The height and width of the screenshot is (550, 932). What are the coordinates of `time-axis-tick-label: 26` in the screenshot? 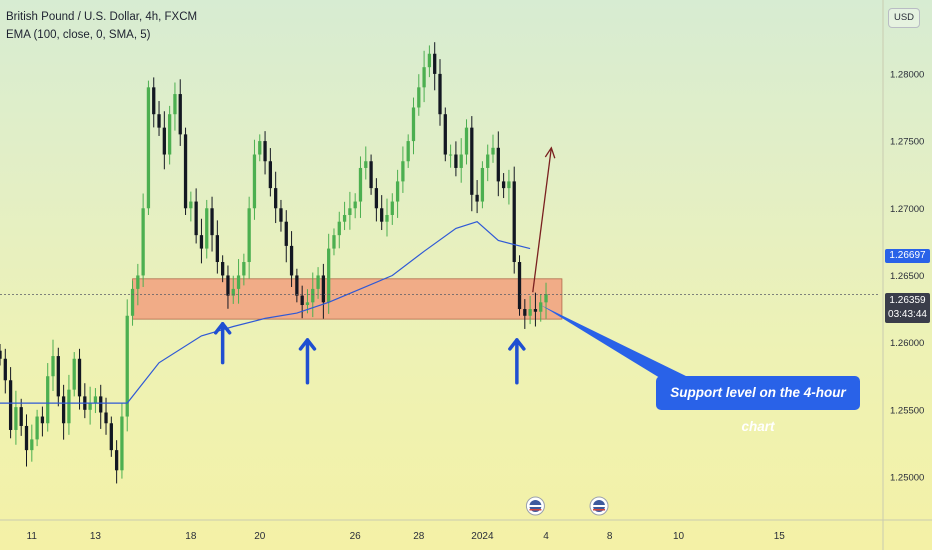 It's located at (356, 536).